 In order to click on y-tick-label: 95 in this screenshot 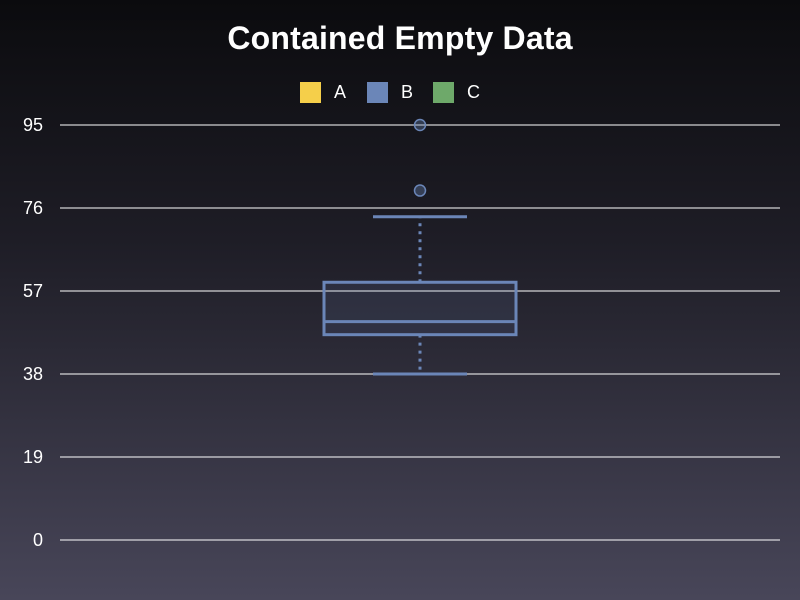, I will do `click(33, 125)`.